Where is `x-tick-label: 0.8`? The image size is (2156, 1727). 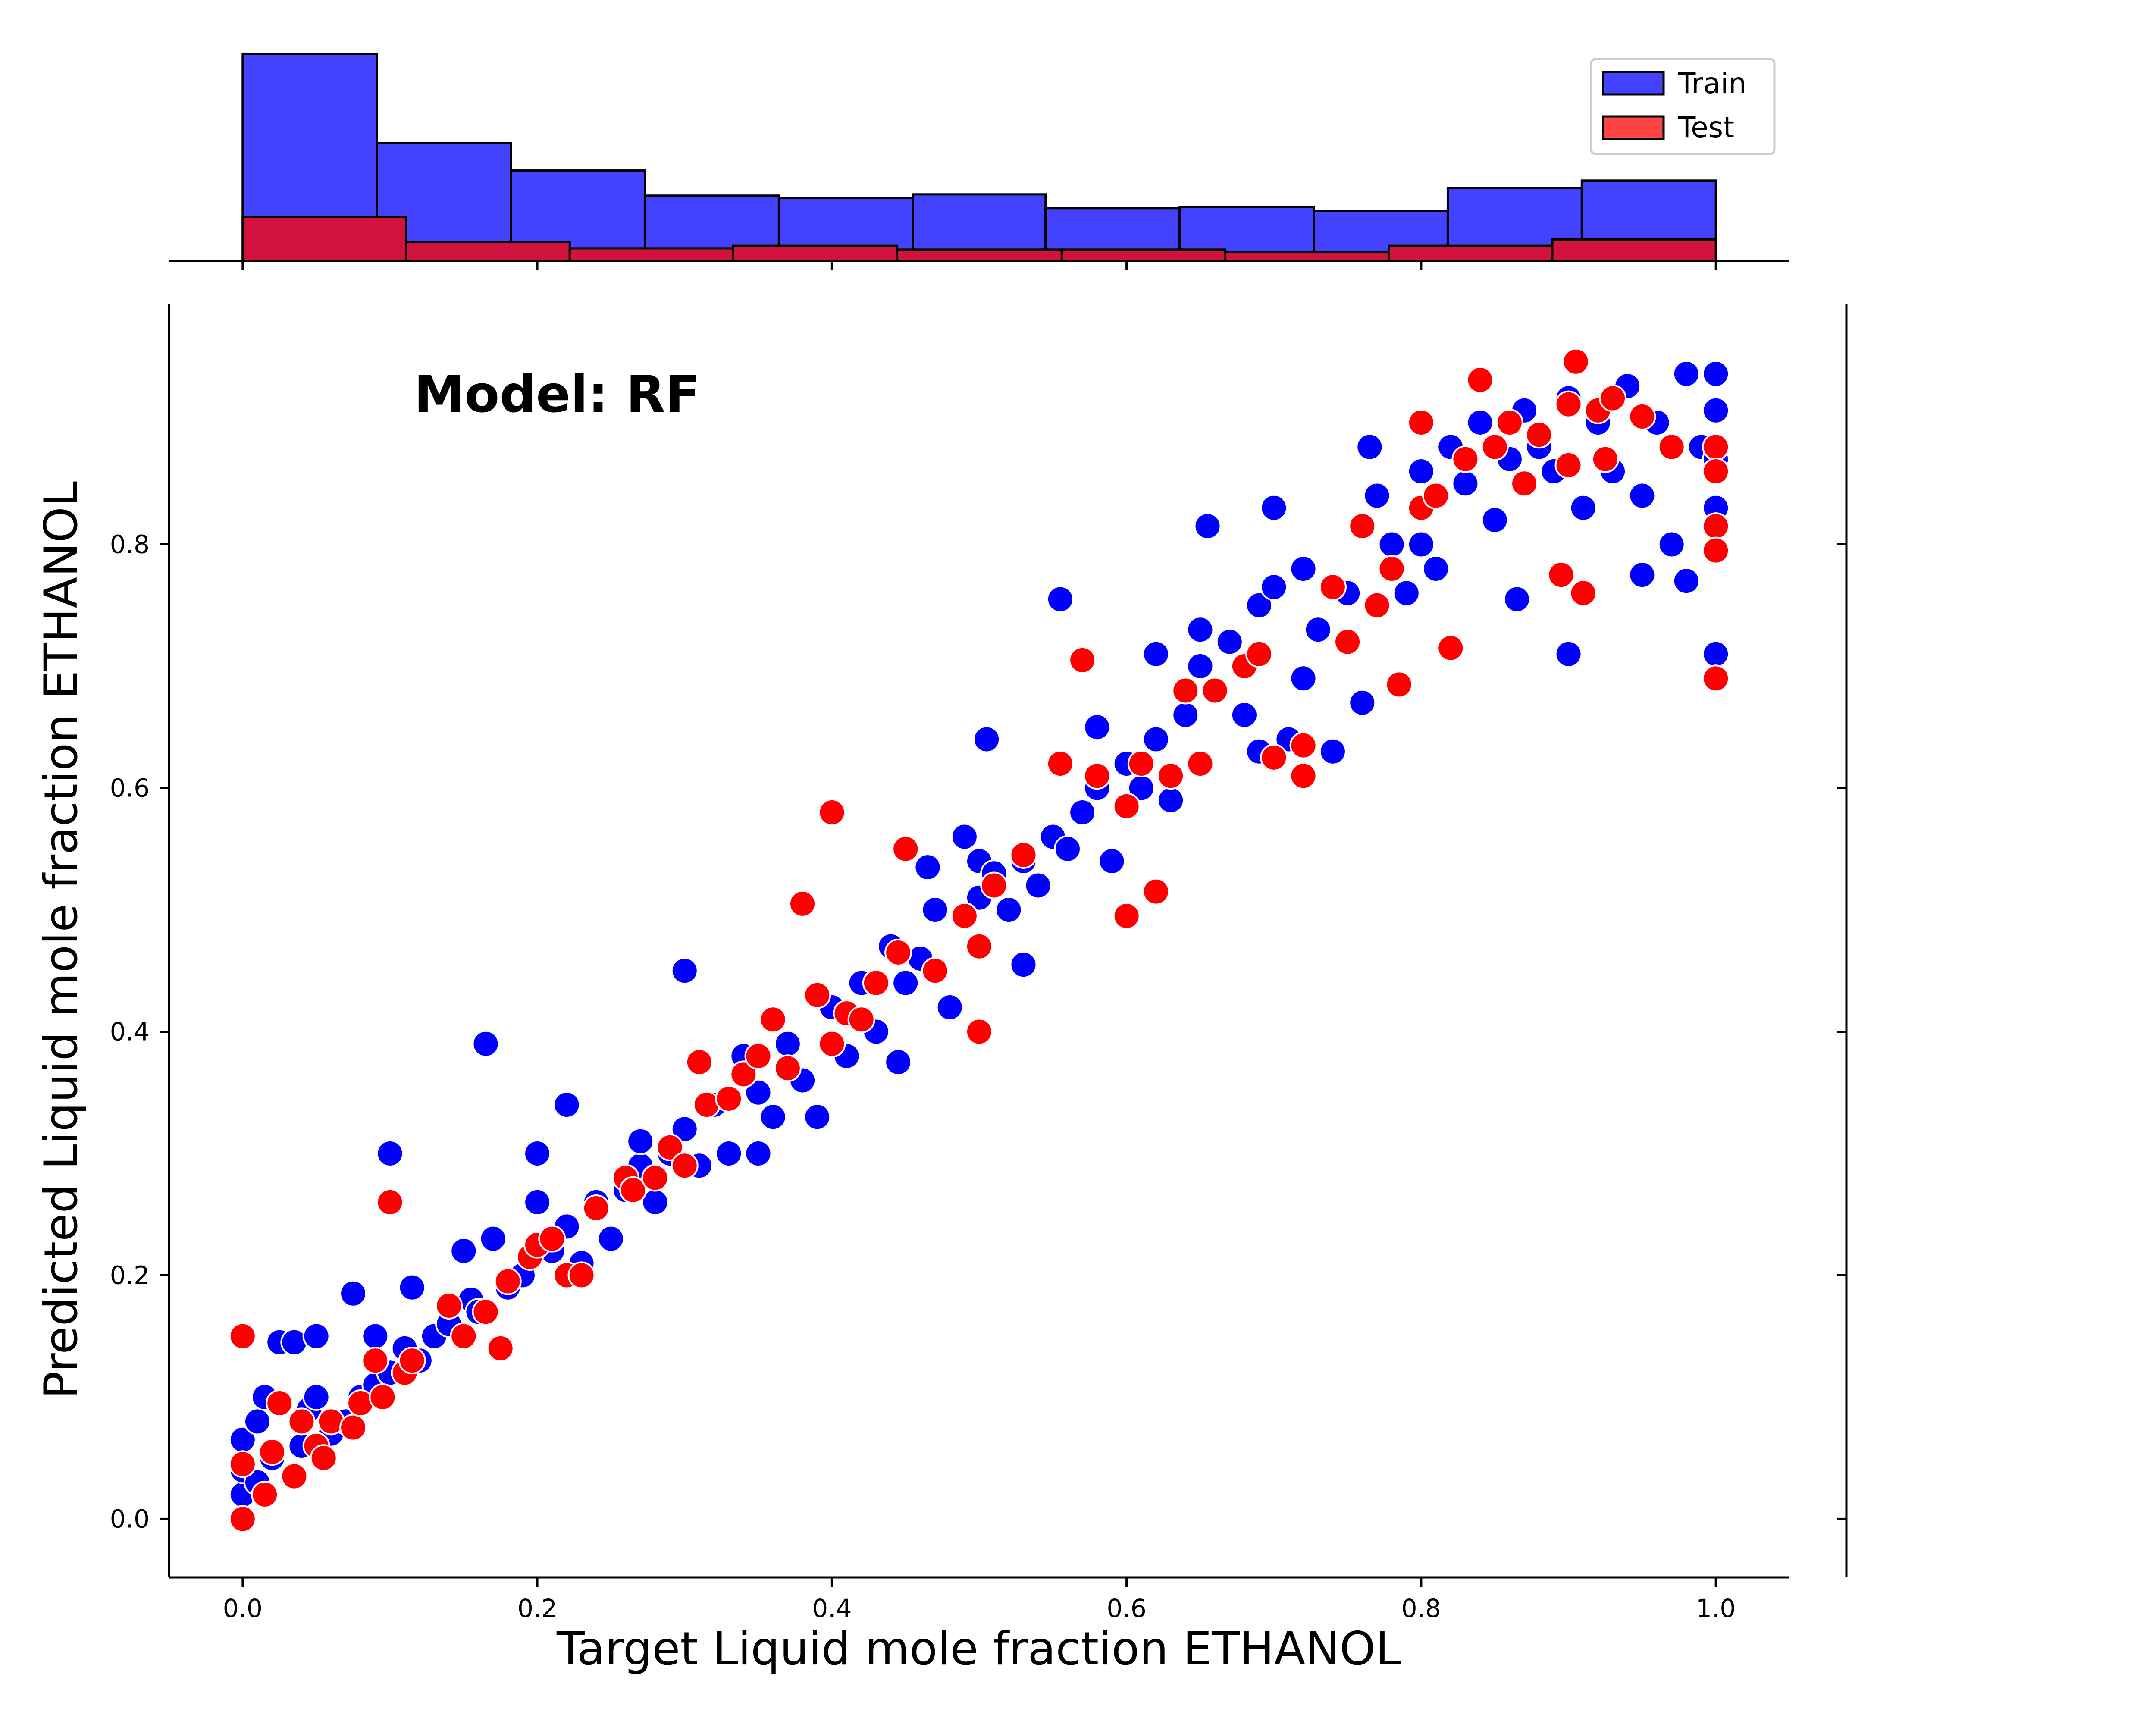
x-tick-label: 0.8 is located at coordinates (1421, 1608).